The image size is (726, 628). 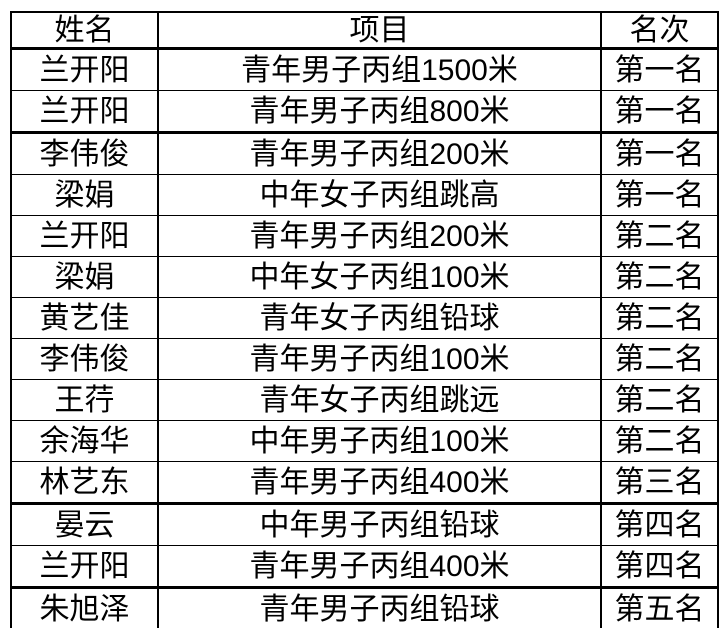 I want to click on table-row: 黄艺佳 青年女子丙组铅球 第二名, so click(x=364, y=318).